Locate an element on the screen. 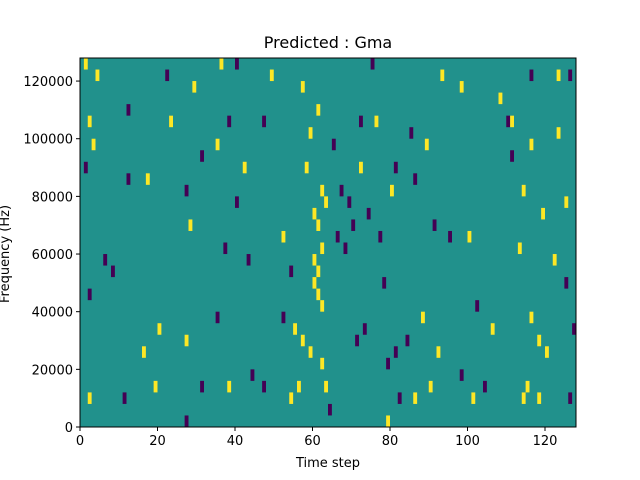 This screenshot has width=640, height=480. x-axis-label: Time step is located at coordinates (327, 463).